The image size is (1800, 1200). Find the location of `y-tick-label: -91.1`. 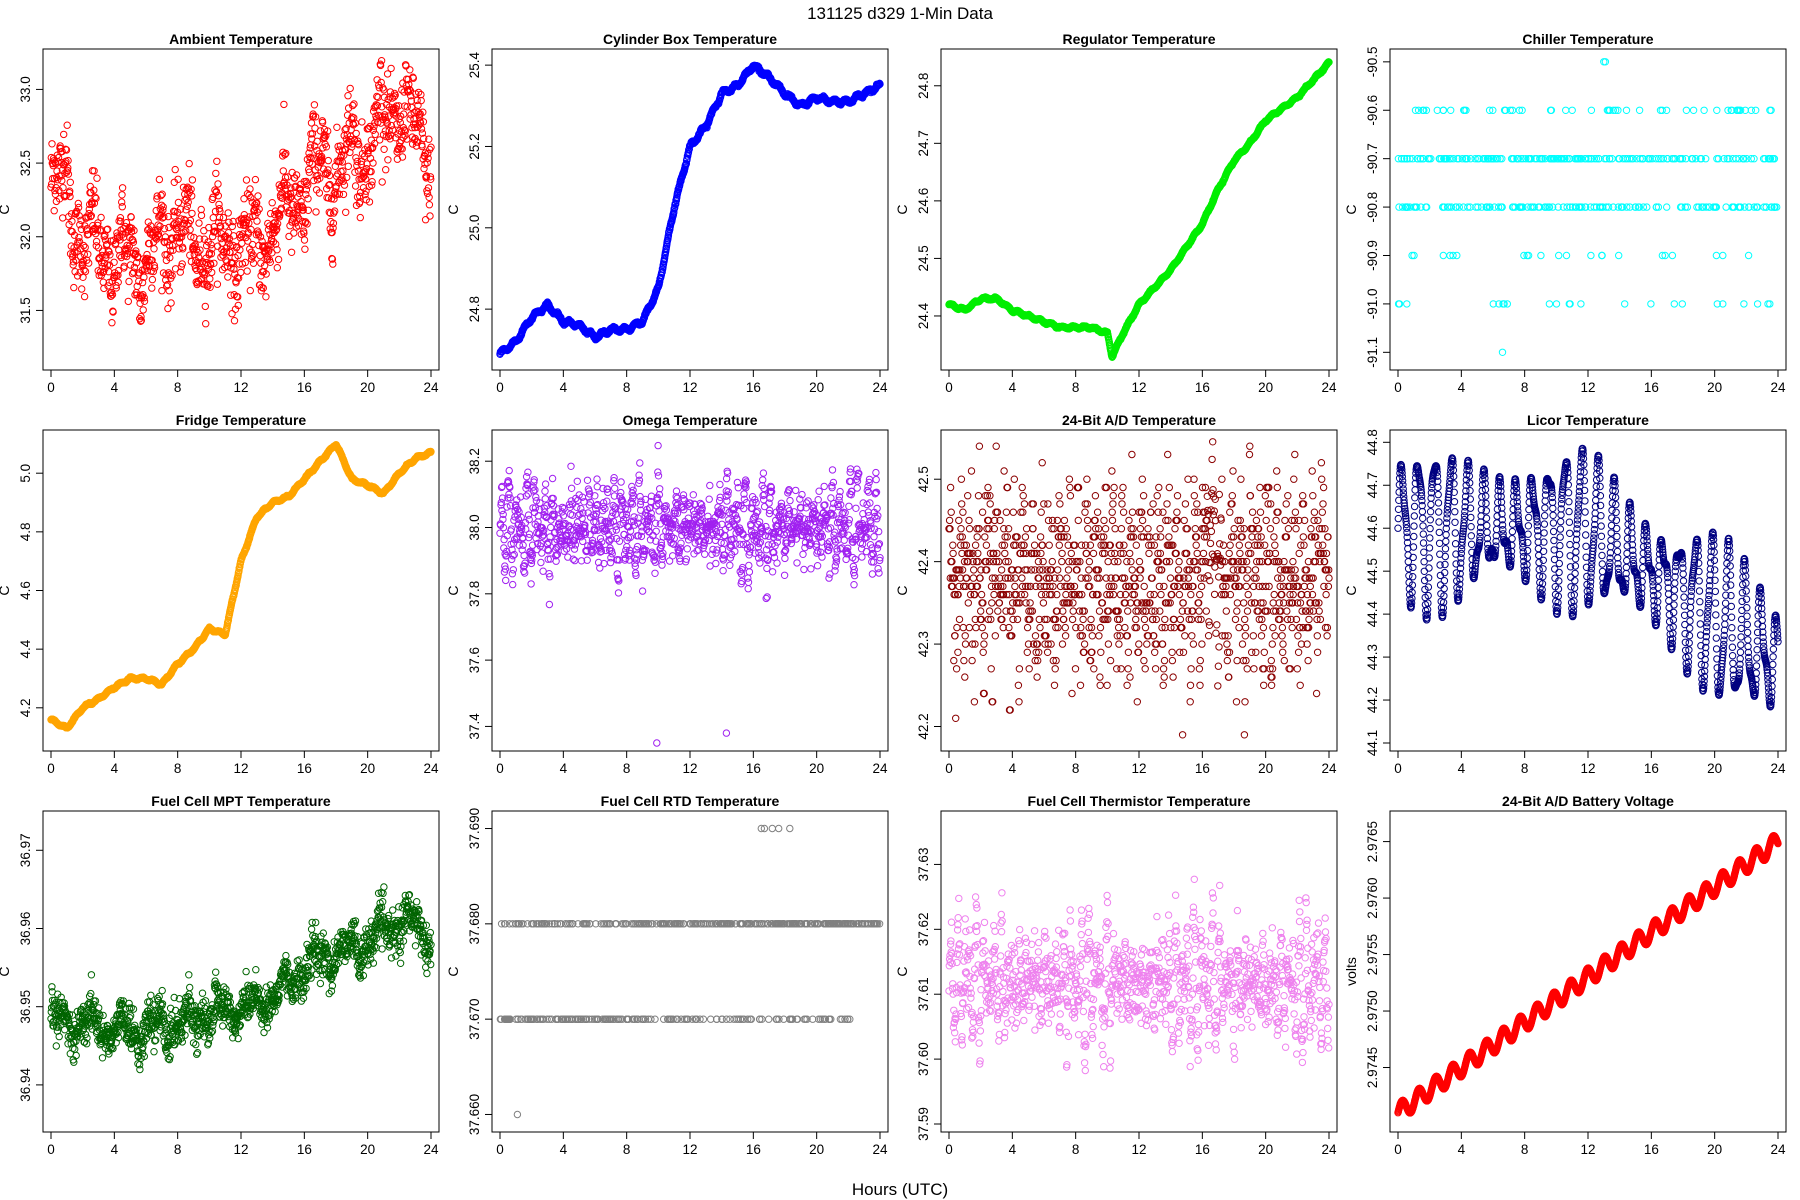

y-tick-label: -91.1 is located at coordinates (1372, 352).